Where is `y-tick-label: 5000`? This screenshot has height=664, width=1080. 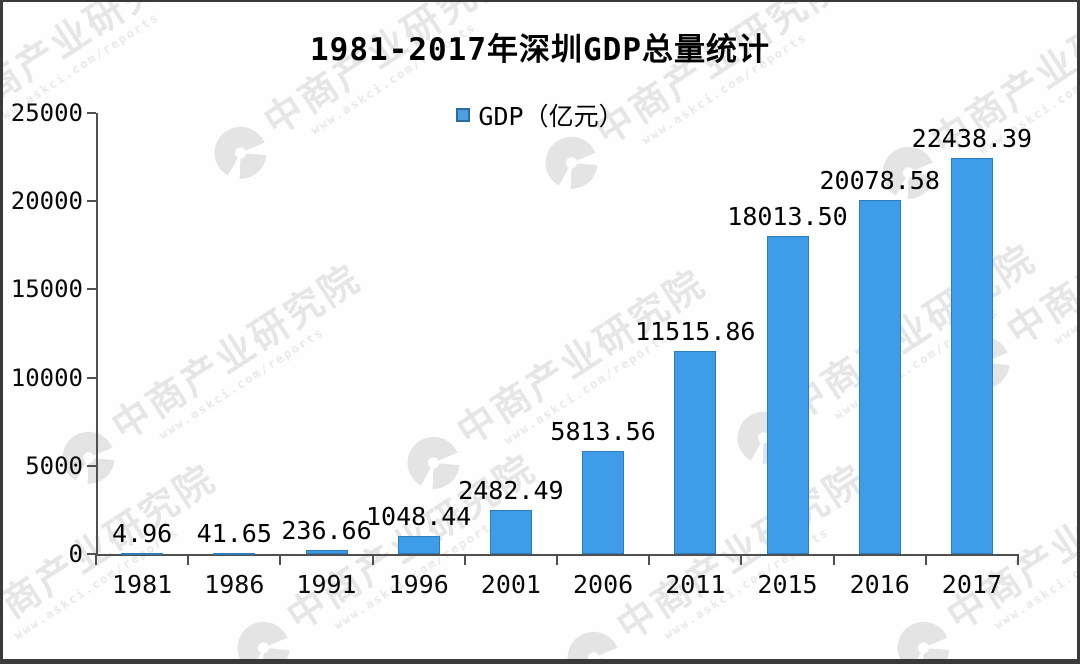
y-tick-label: 5000 is located at coordinates (54, 465).